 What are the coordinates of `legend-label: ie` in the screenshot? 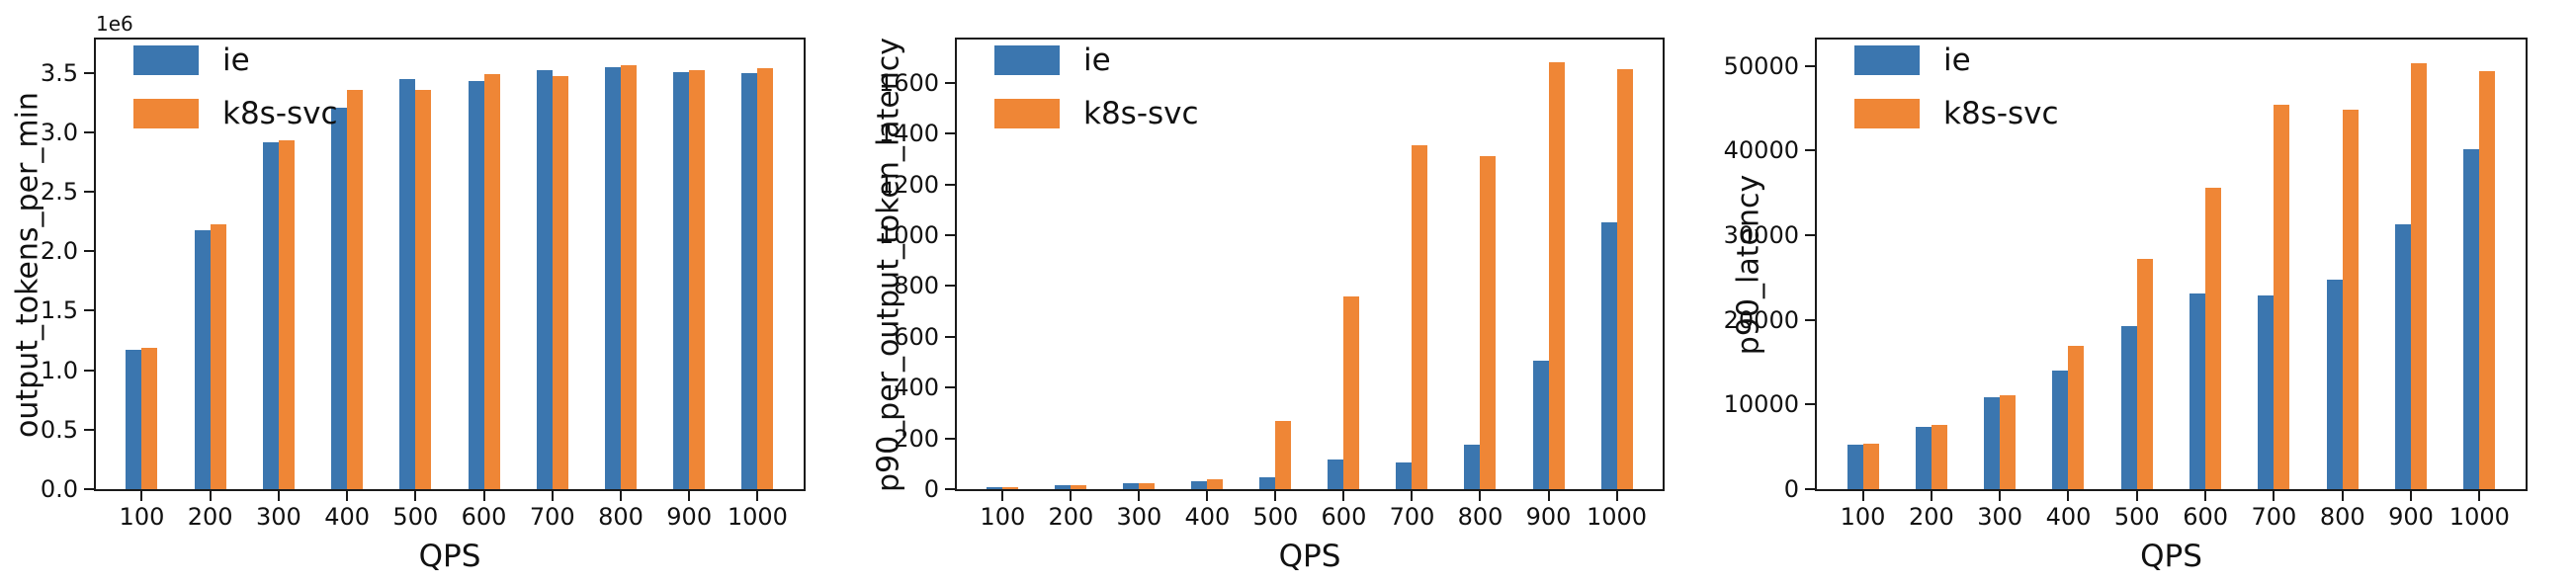 It's located at (1957, 60).